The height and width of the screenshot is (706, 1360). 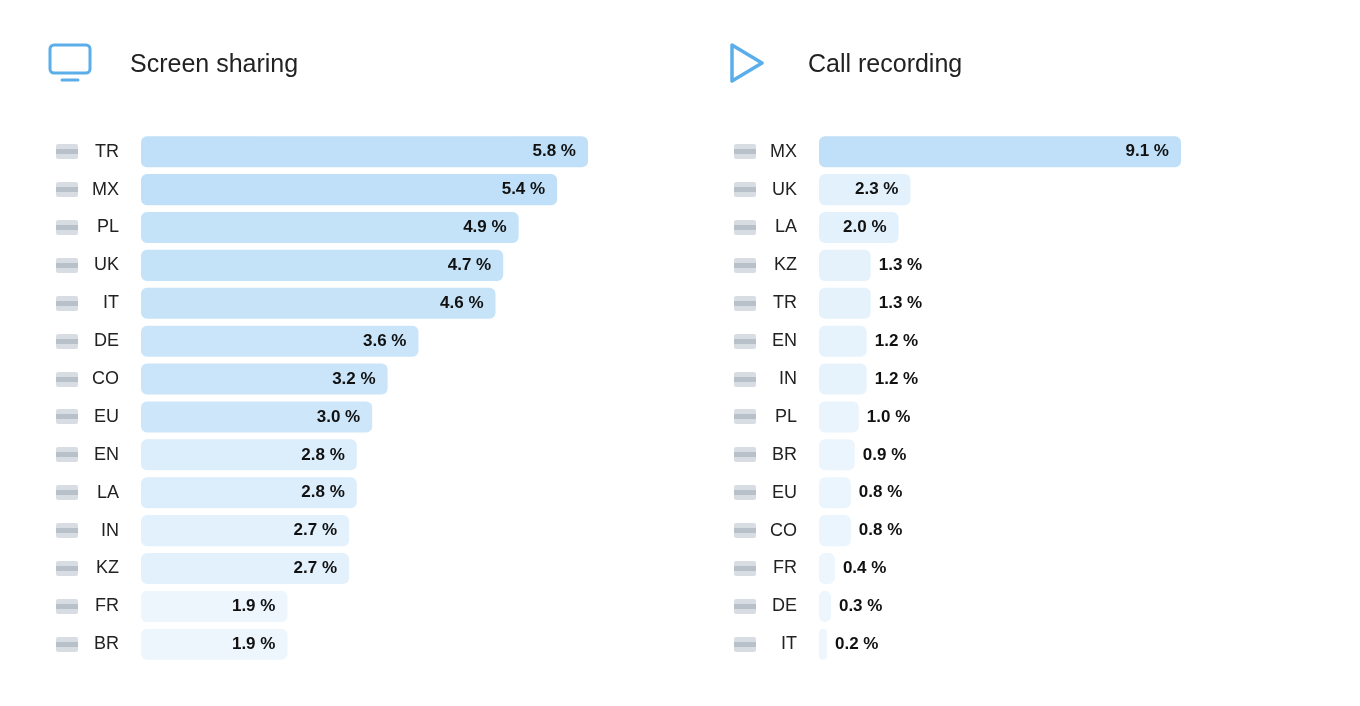 I want to click on data-label: 0.2 %, so click(x=856, y=643).